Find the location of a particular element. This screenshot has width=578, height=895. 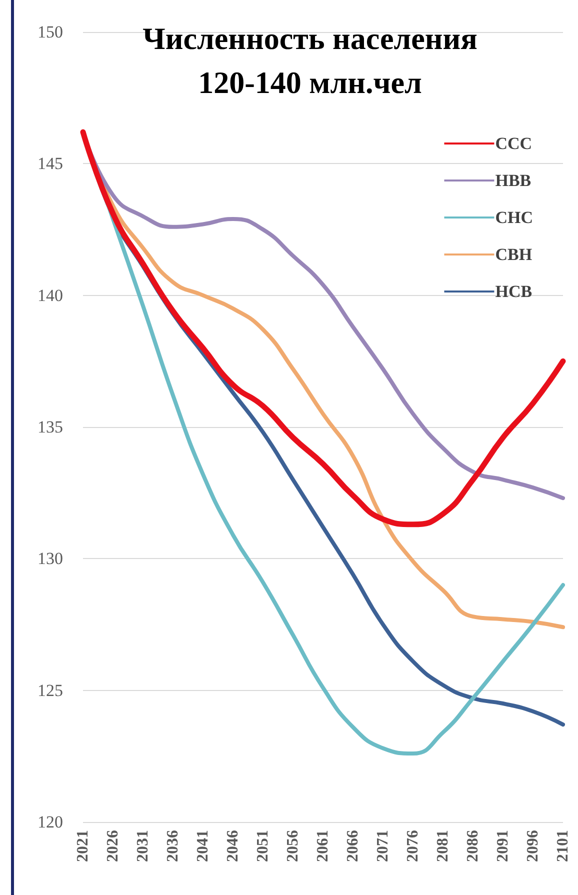

y-tick-label: 140 is located at coordinates (50, 295).